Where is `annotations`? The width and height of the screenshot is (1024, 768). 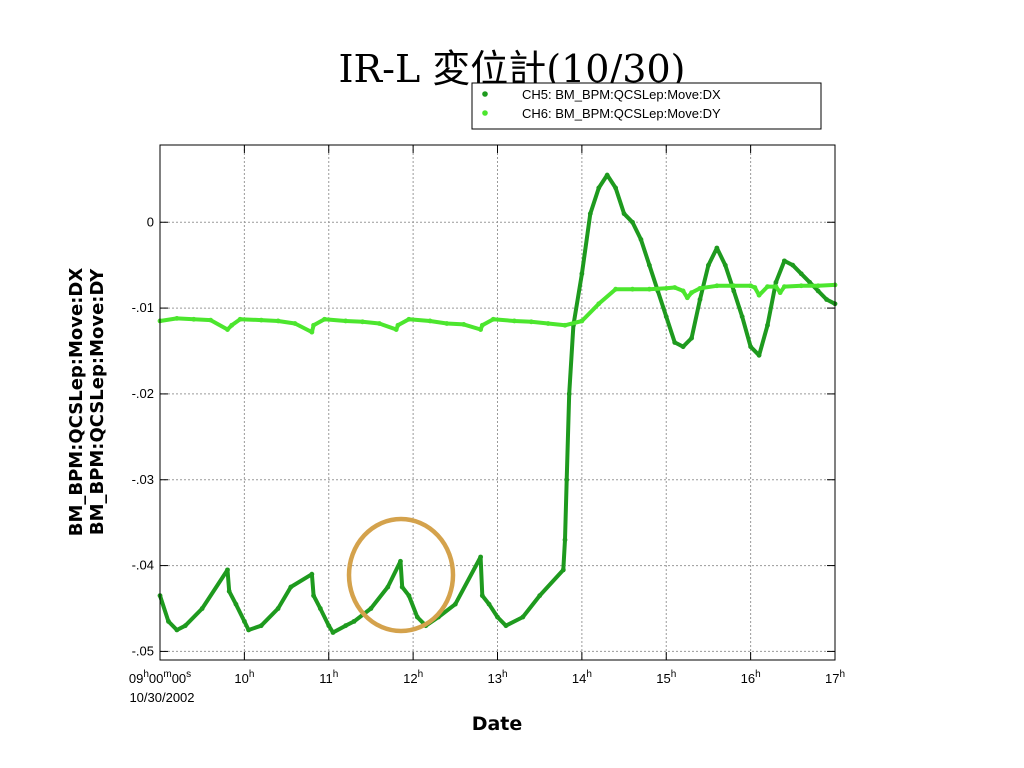 annotations is located at coordinates (401, 575).